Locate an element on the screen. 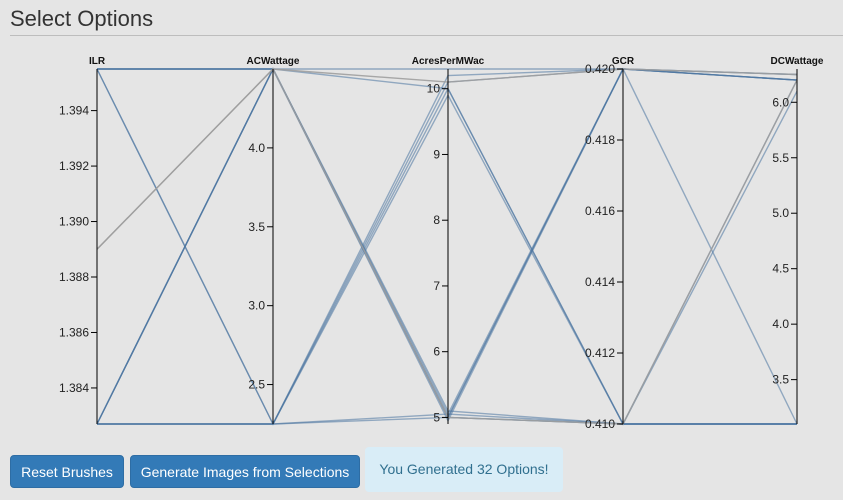  tick-label: 5 is located at coordinates (436, 417).